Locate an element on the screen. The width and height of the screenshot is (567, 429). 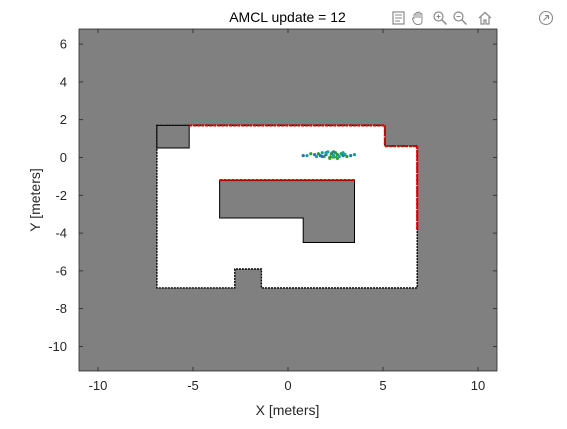
x-tick-label: 0 is located at coordinates (287, 385).